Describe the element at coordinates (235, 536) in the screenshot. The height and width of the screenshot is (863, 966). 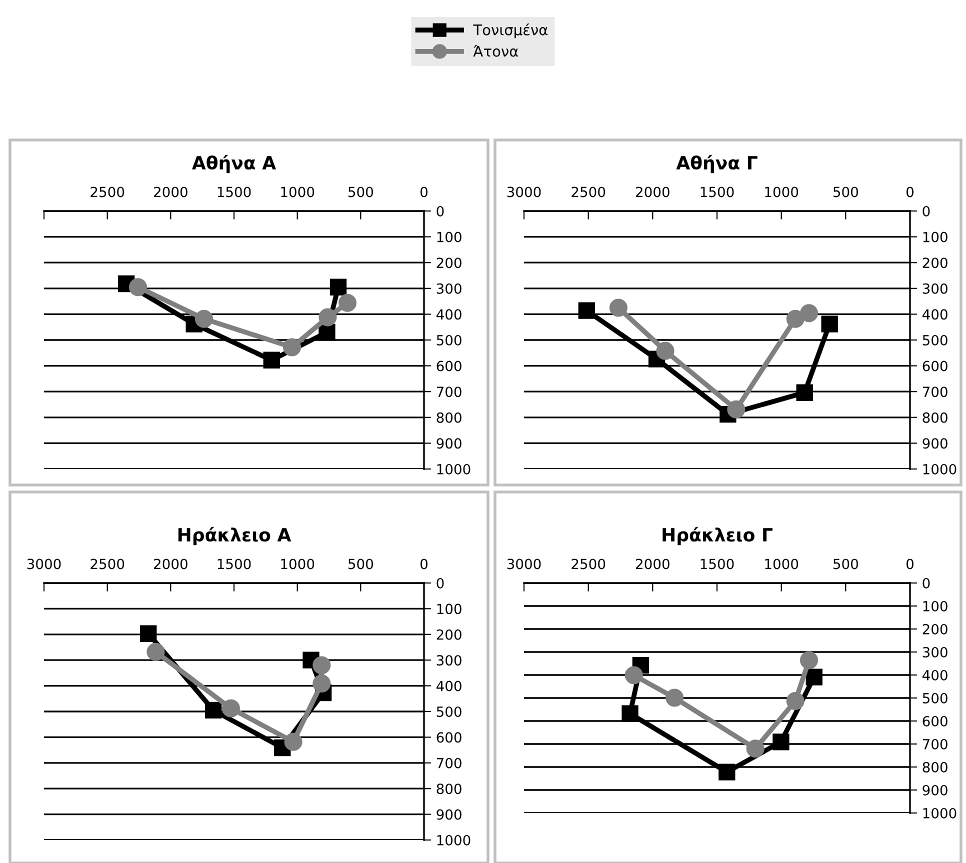
I see `chart-title: Ηράκλειο Α` at that location.